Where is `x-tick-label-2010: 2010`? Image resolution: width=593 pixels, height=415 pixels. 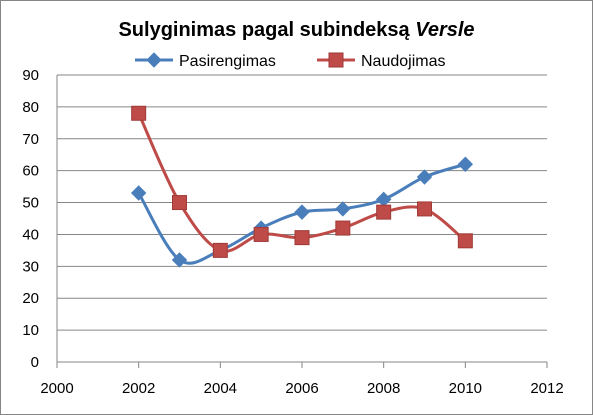 x-tick-label-2010: 2010 is located at coordinates (465, 388).